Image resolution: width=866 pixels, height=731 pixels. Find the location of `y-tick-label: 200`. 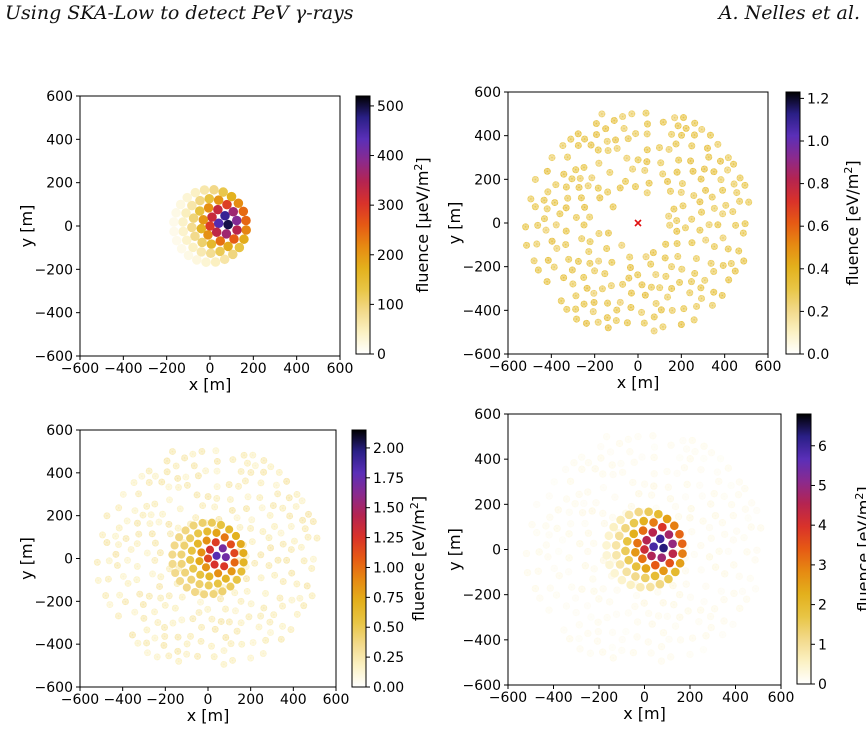

y-tick-label: 200 is located at coordinates (487, 505).